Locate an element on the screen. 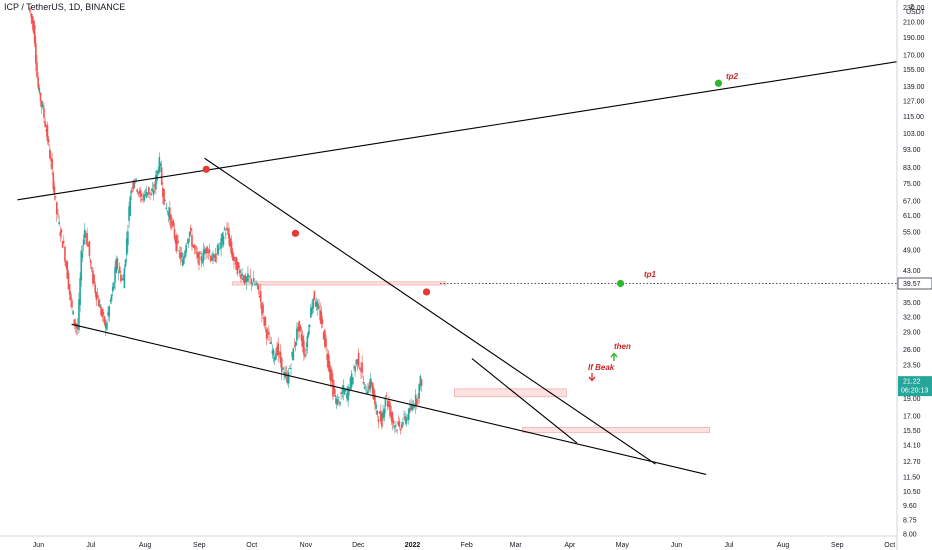 This screenshot has width=932, height=550. price-tick-label: 61.00 is located at coordinates (912, 216).